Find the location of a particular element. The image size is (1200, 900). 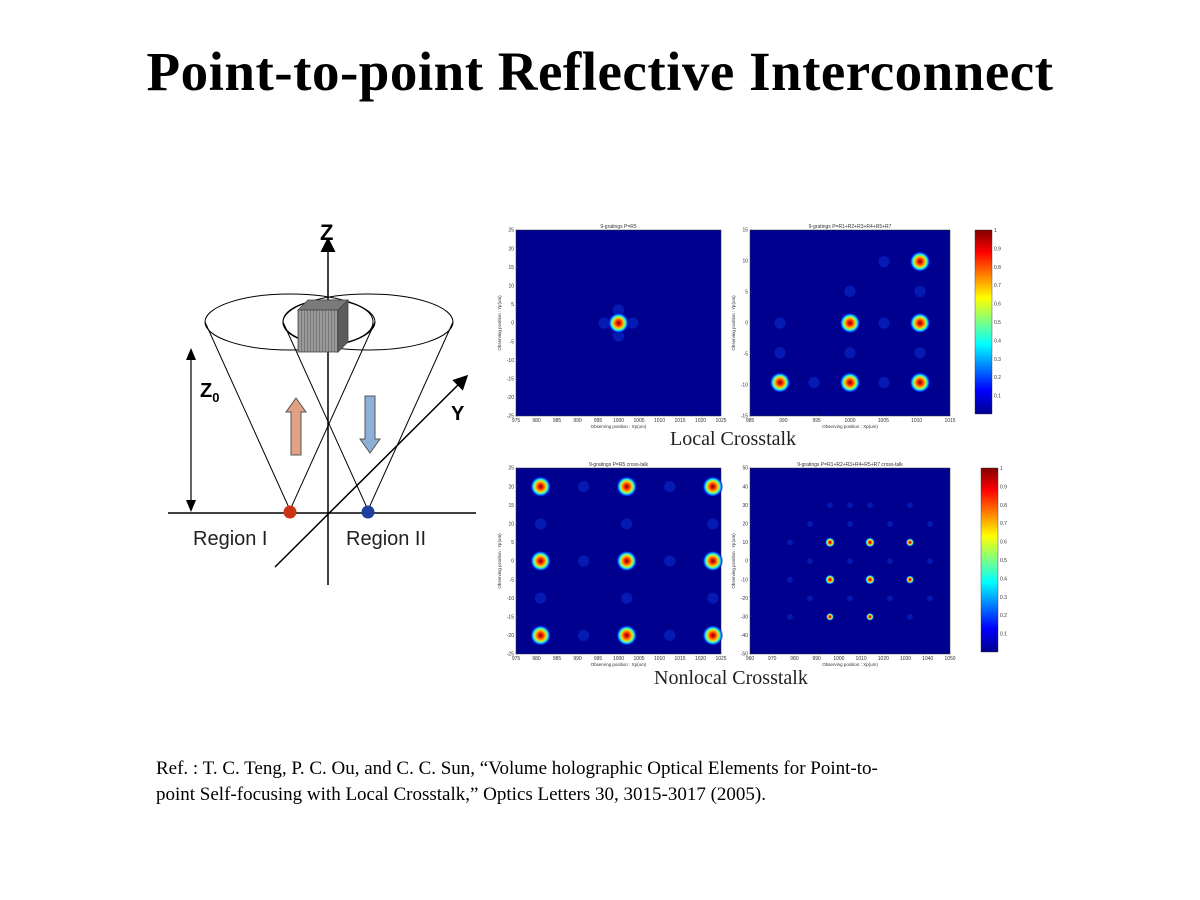

y-tick-label: 20 is located at coordinates (511, 249).